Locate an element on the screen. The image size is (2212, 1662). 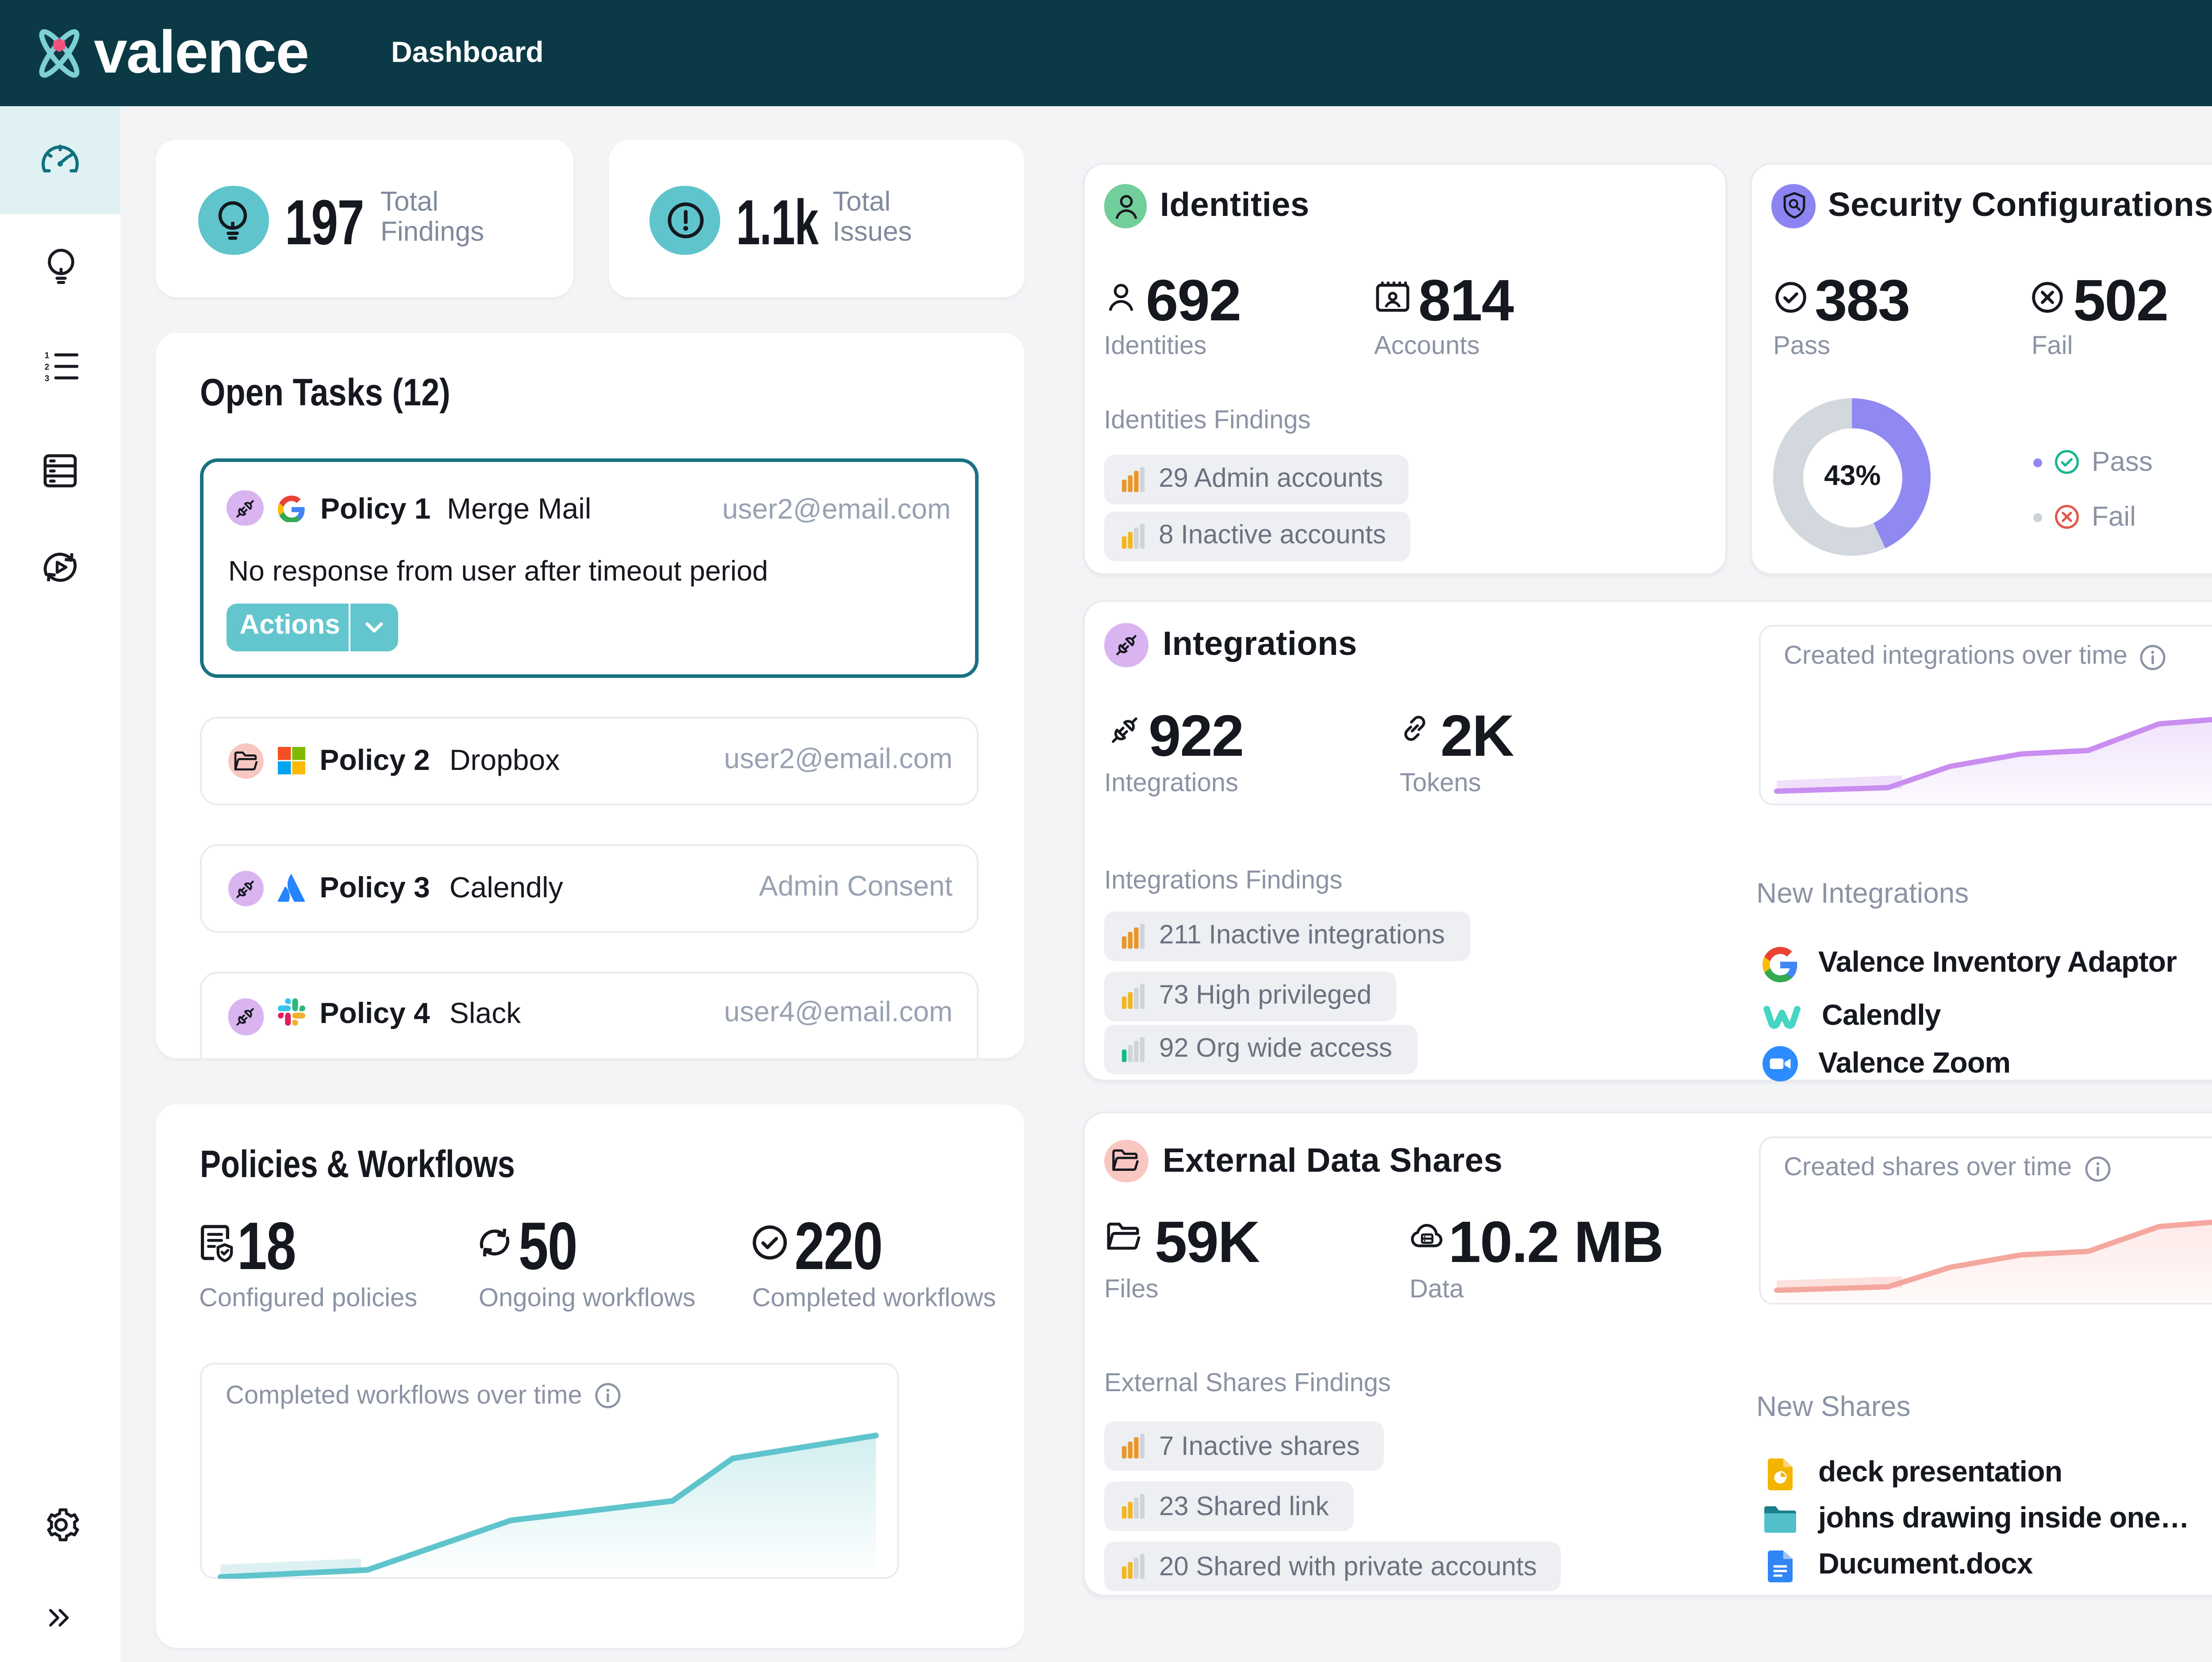
svg-text: 2 is located at coordinates (48, 367).